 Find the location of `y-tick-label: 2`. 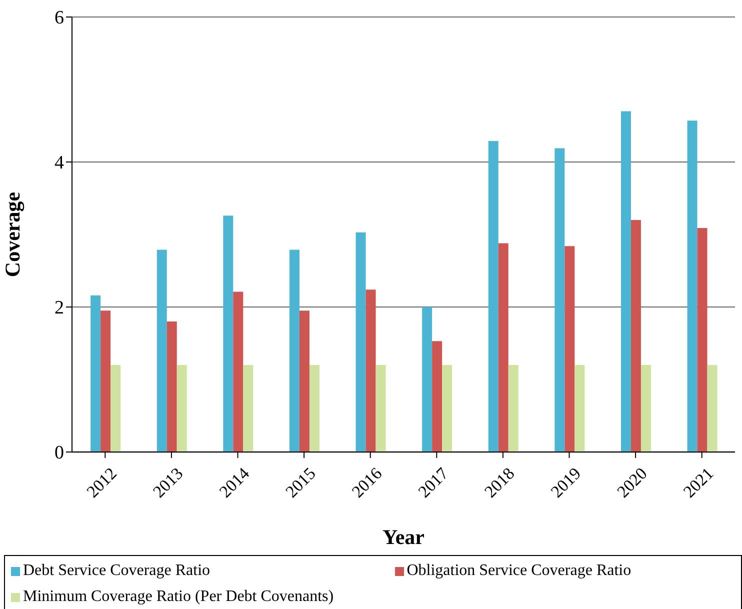

y-tick-label: 2 is located at coordinates (59, 308).